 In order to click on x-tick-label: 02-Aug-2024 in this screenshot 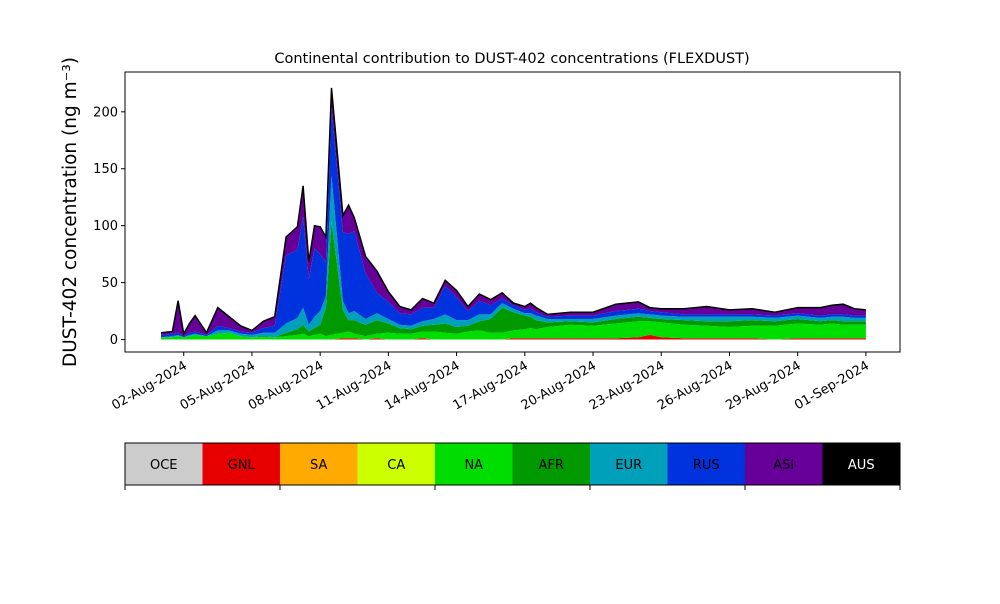, I will do `click(149, 385)`.